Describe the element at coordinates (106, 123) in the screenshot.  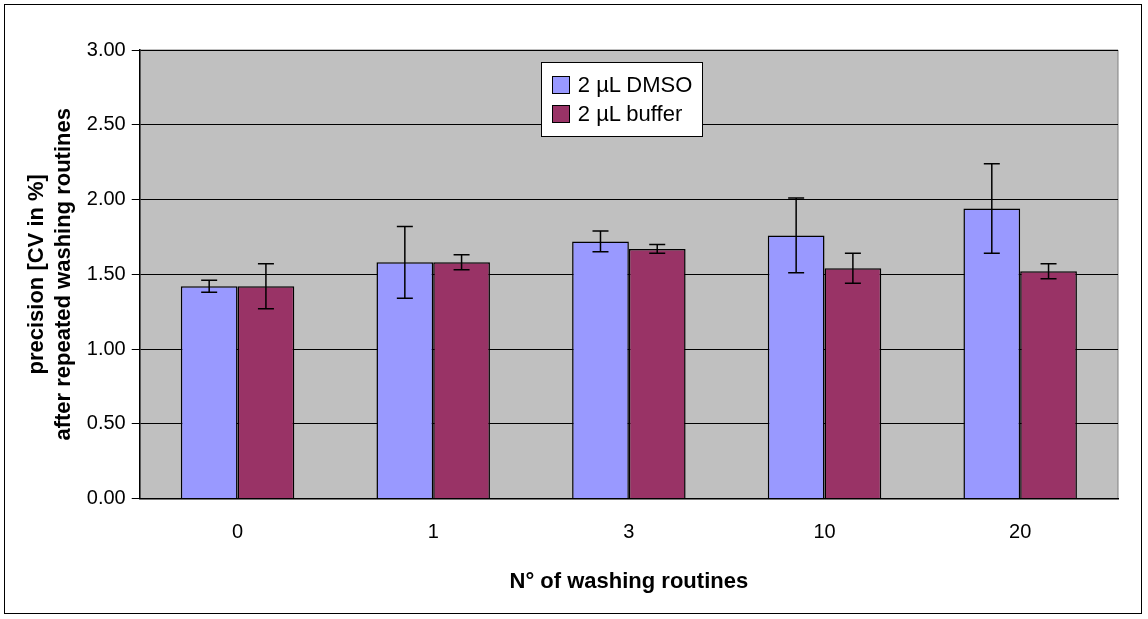
I see `y-tick-label: 2.50` at that location.